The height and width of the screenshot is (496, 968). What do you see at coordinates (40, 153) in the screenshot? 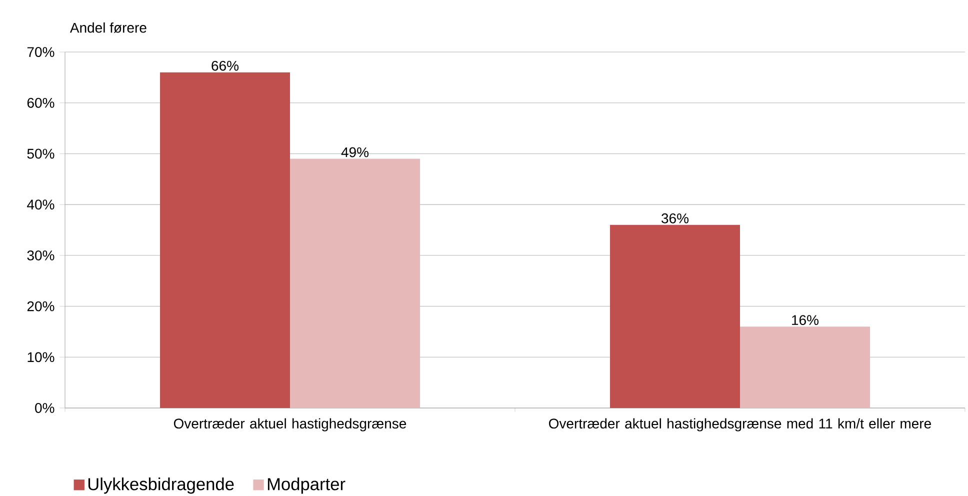
I see `y-tick-label: 50%` at bounding box center [40, 153].